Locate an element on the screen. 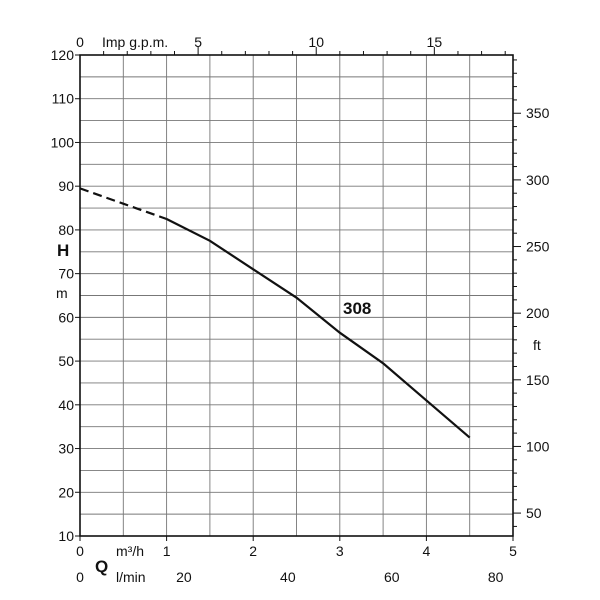  flow-symbol: Q is located at coordinates (101, 566).